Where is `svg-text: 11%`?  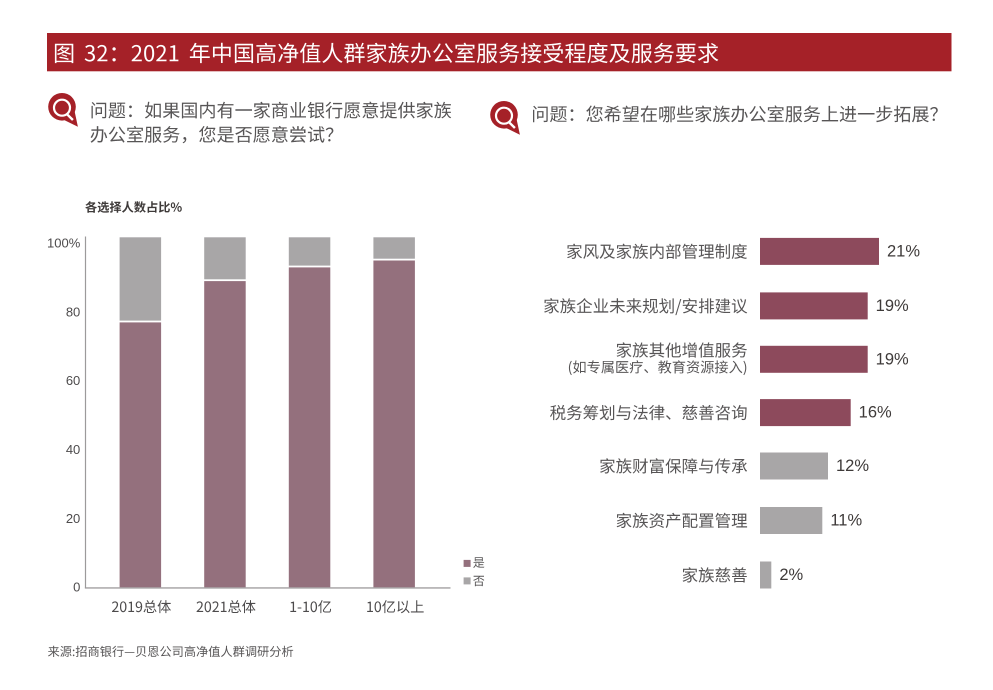 svg-text: 11% is located at coordinates (846, 521).